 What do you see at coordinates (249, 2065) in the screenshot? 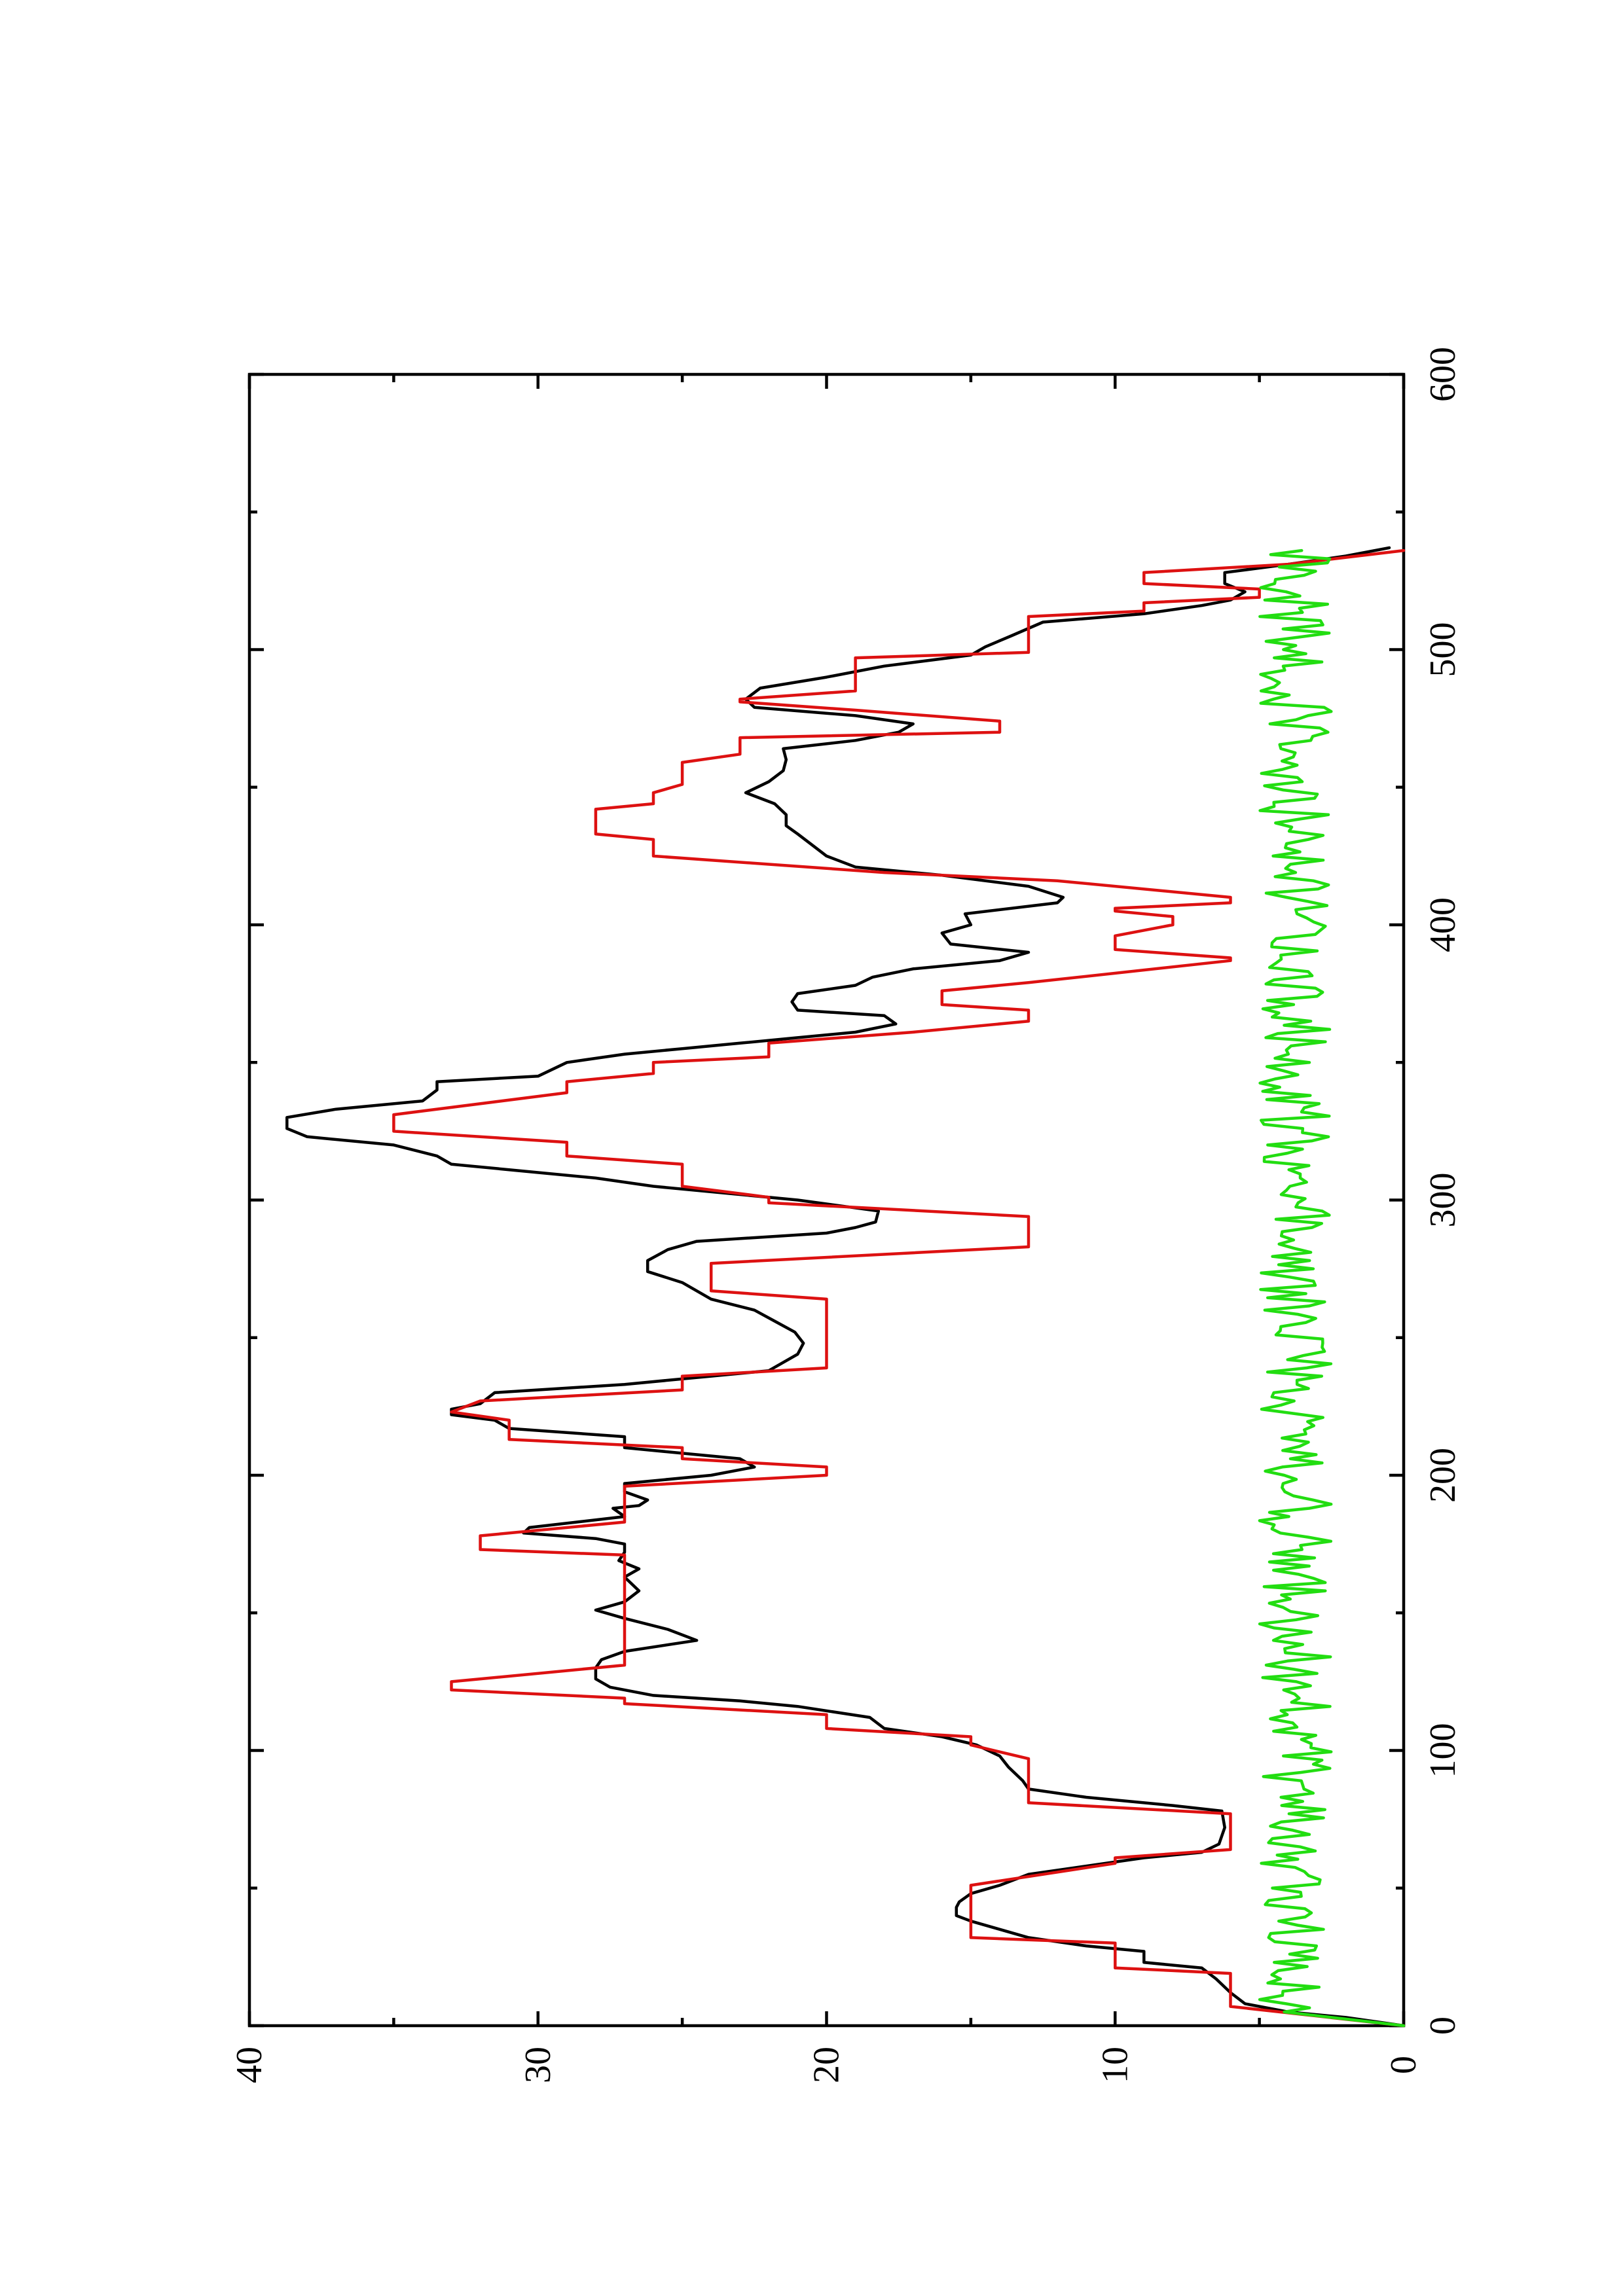
I see `y-tick-label: 40` at bounding box center [249, 2065].